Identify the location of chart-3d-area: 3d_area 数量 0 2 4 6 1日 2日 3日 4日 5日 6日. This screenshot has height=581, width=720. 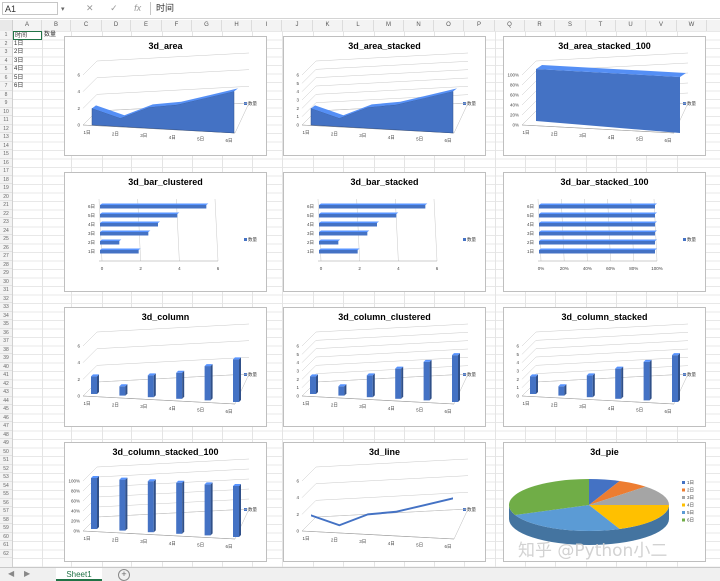
(165, 96).